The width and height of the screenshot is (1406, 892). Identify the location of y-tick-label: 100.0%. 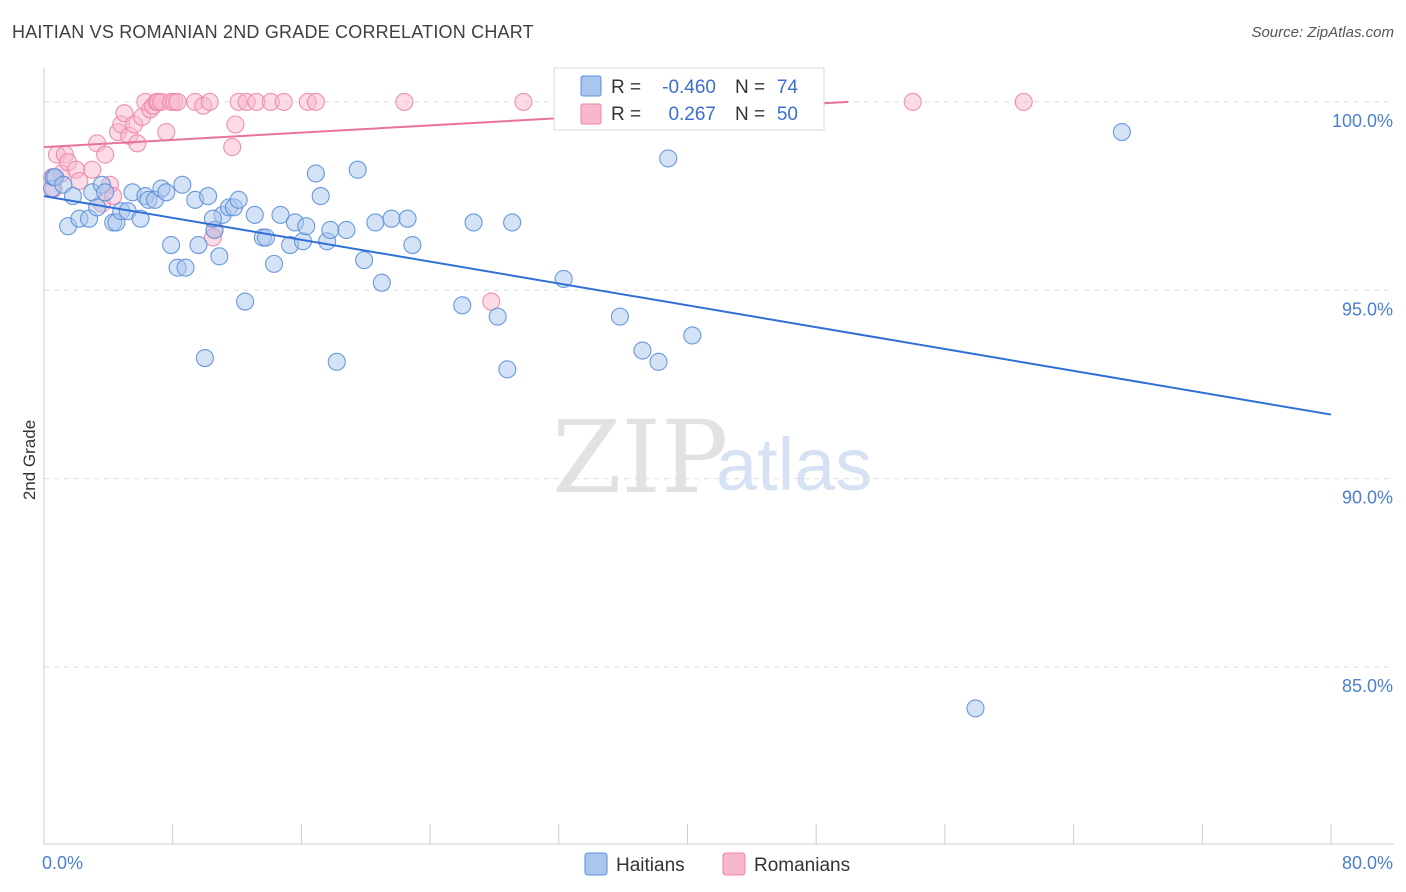
(1362, 121).